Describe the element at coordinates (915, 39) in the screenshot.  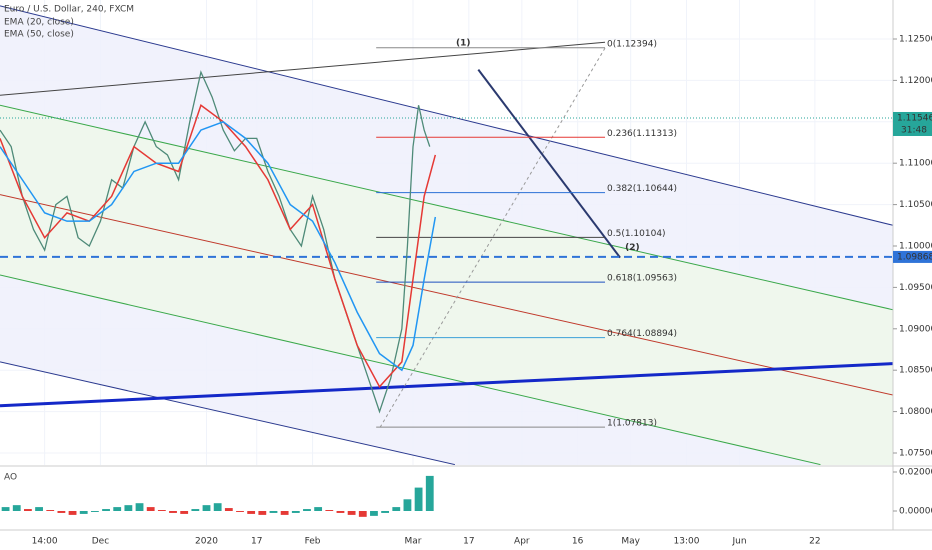
I see `y-tick-label: 1.12500` at that location.